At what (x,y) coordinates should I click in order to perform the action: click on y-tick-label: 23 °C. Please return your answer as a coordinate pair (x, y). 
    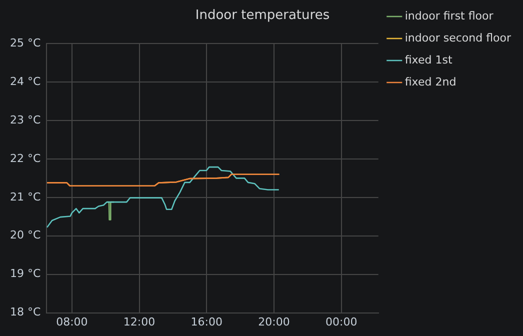
    Looking at the image, I should click on (25, 119).